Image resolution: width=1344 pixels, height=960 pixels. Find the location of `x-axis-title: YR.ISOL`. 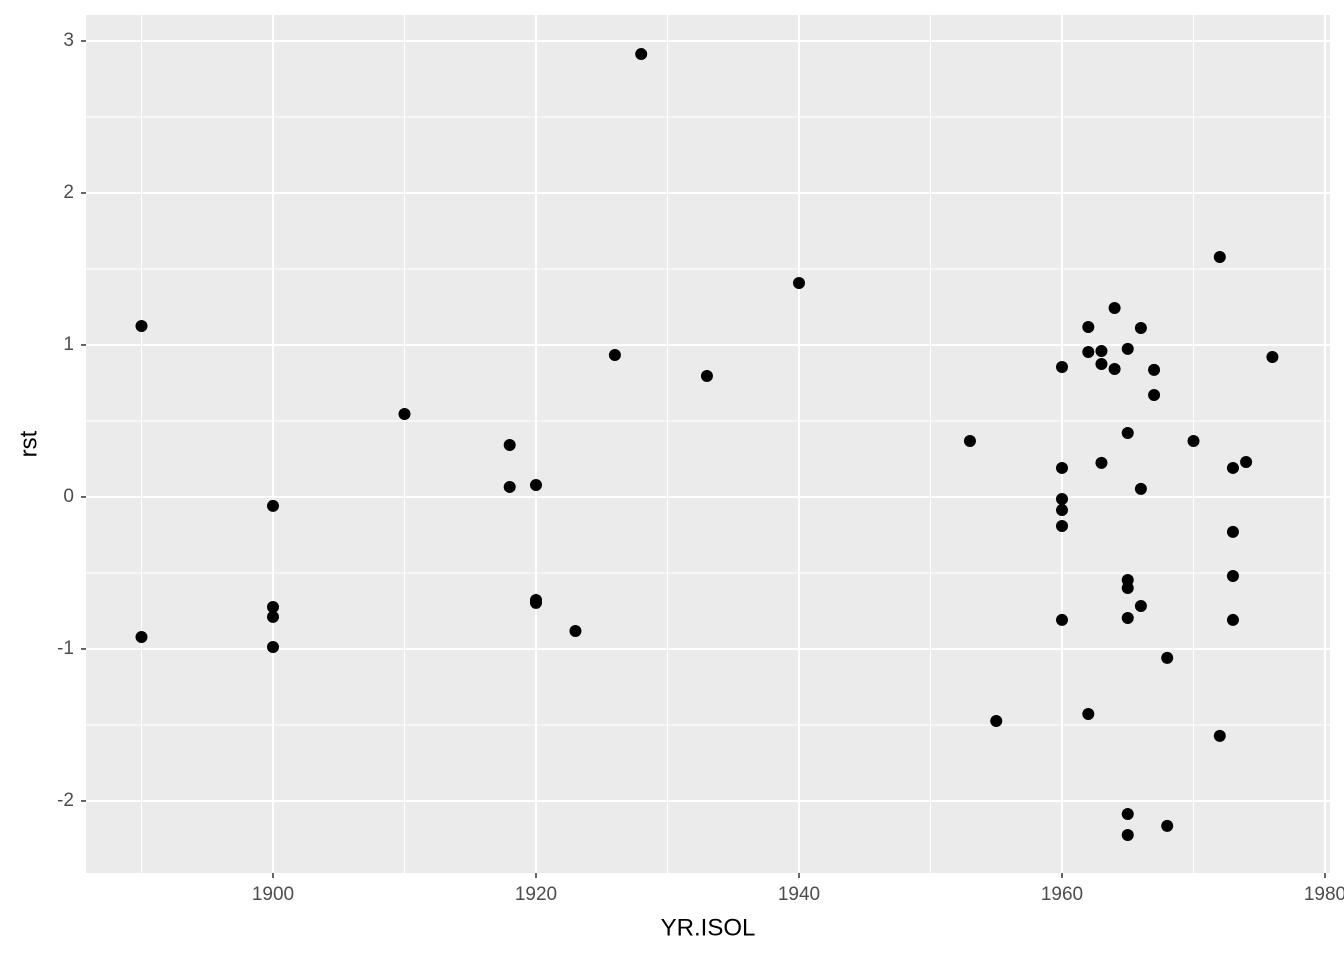

x-axis-title: YR.ISOL is located at coordinates (708, 927).